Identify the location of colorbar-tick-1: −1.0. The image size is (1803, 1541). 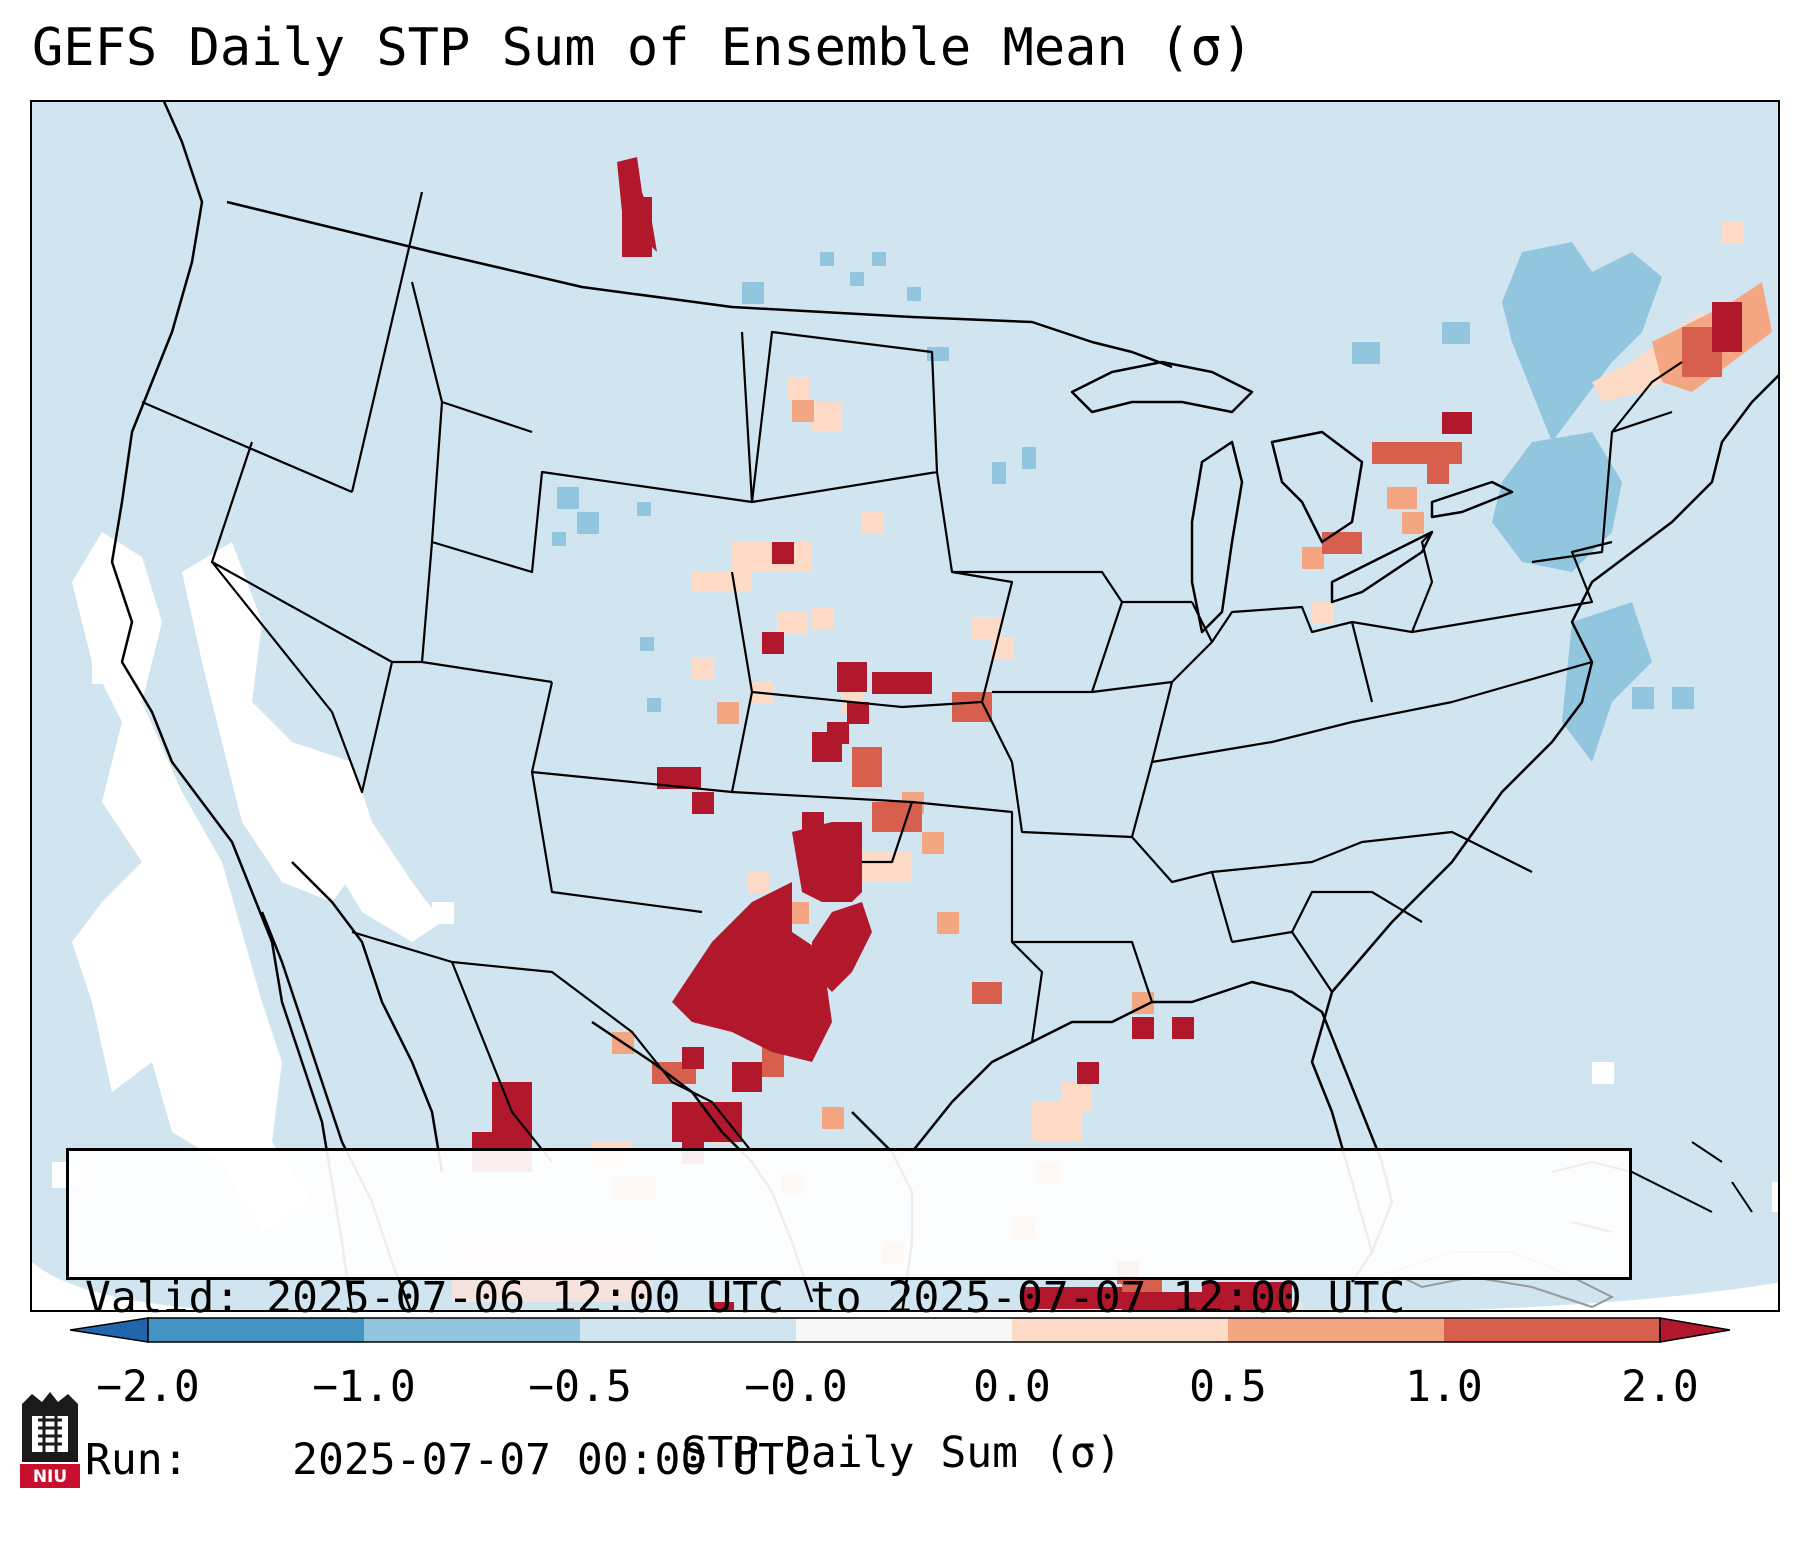
(364, 1387).